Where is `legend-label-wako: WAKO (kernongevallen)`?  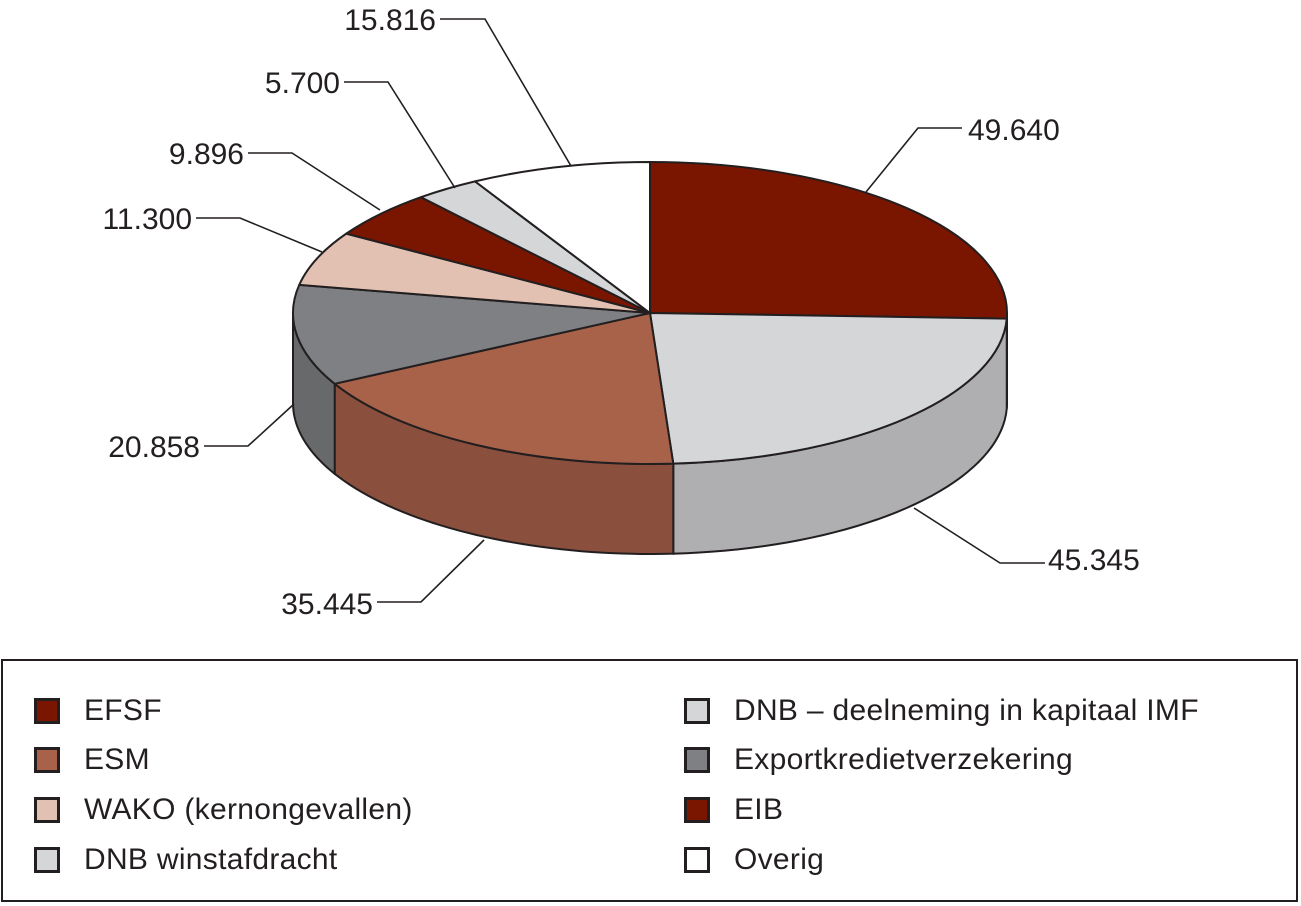 legend-label-wako: WAKO (kernongevallen) is located at coordinates (248, 809).